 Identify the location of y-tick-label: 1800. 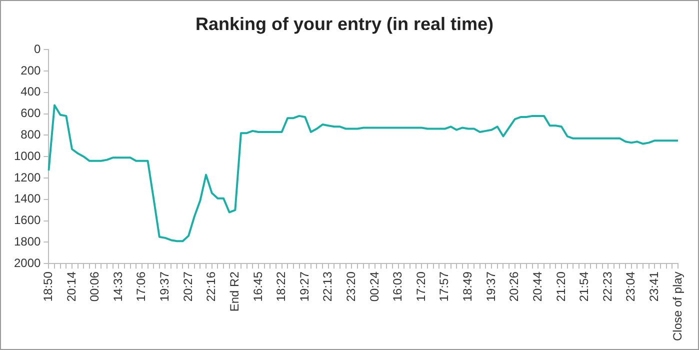
(28, 241).